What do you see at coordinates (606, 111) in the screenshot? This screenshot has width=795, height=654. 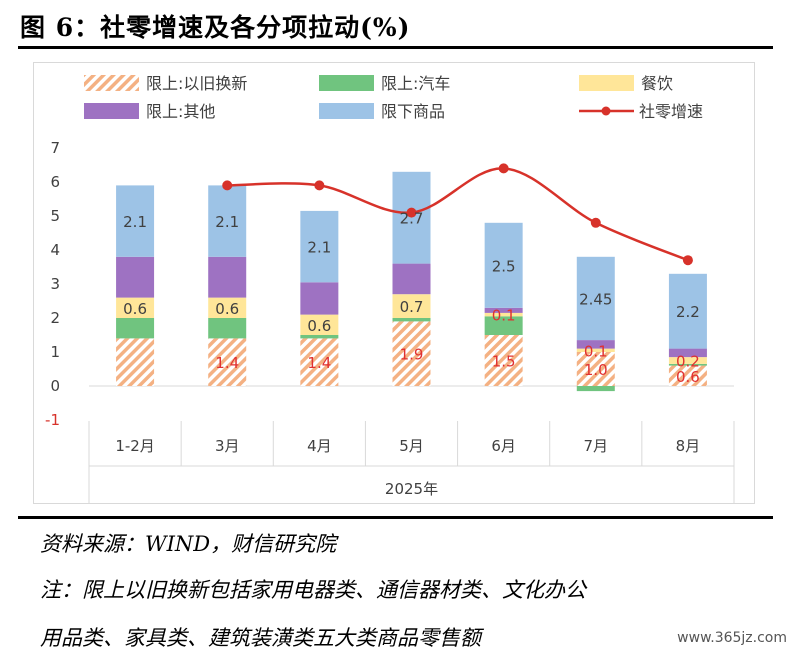 I see `legend-swatch-marker` at bounding box center [606, 111].